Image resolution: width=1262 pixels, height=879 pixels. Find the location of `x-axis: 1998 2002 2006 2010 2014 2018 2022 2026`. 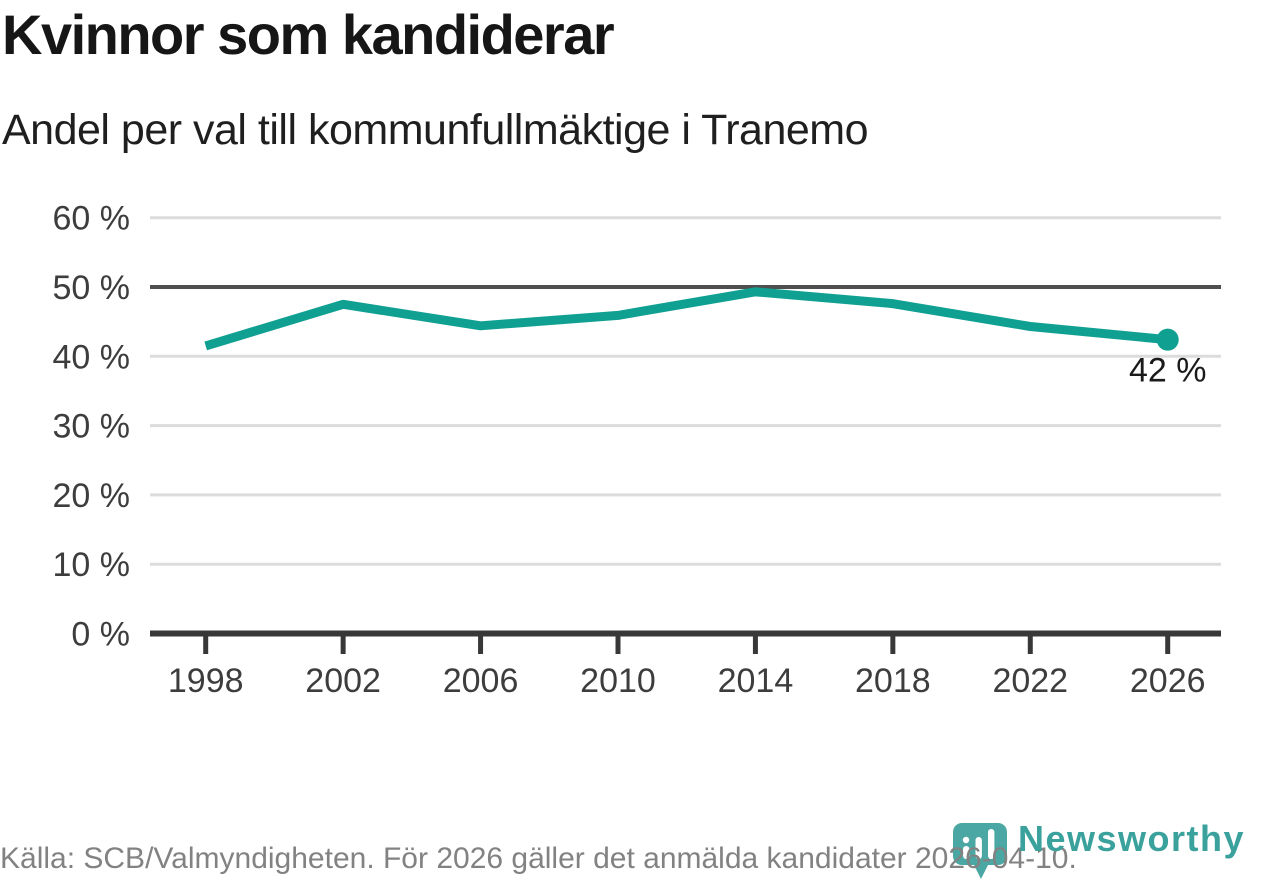

x-axis: 1998 2002 2006 2010 2014 2018 2022 2026 is located at coordinates (687, 668).